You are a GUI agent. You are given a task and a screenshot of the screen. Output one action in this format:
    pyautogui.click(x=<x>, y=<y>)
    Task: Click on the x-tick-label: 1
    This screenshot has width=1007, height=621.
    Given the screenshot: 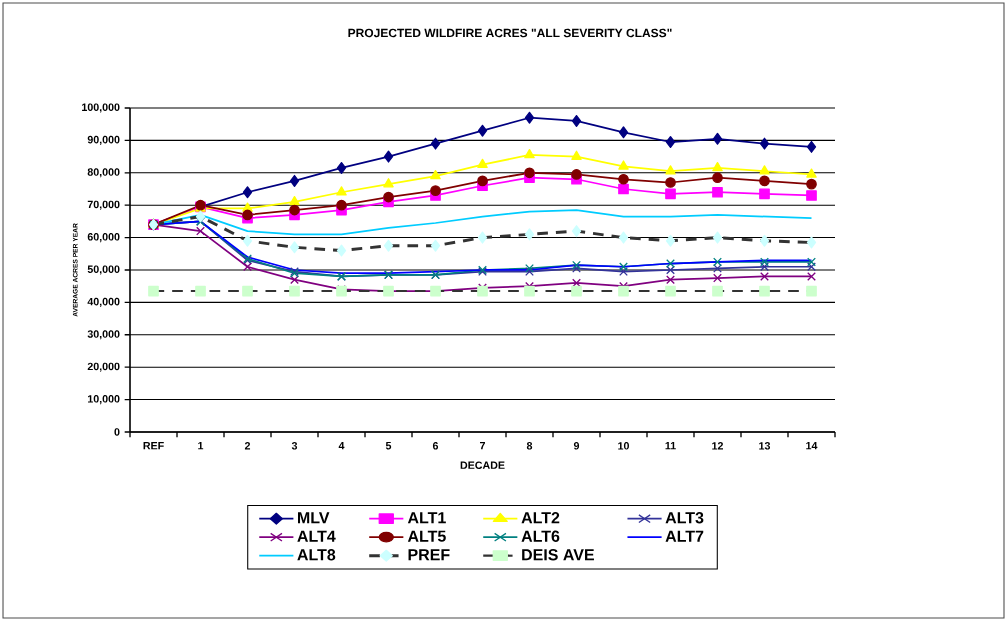 What is the action you would take?
    pyautogui.click(x=201, y=446)
    